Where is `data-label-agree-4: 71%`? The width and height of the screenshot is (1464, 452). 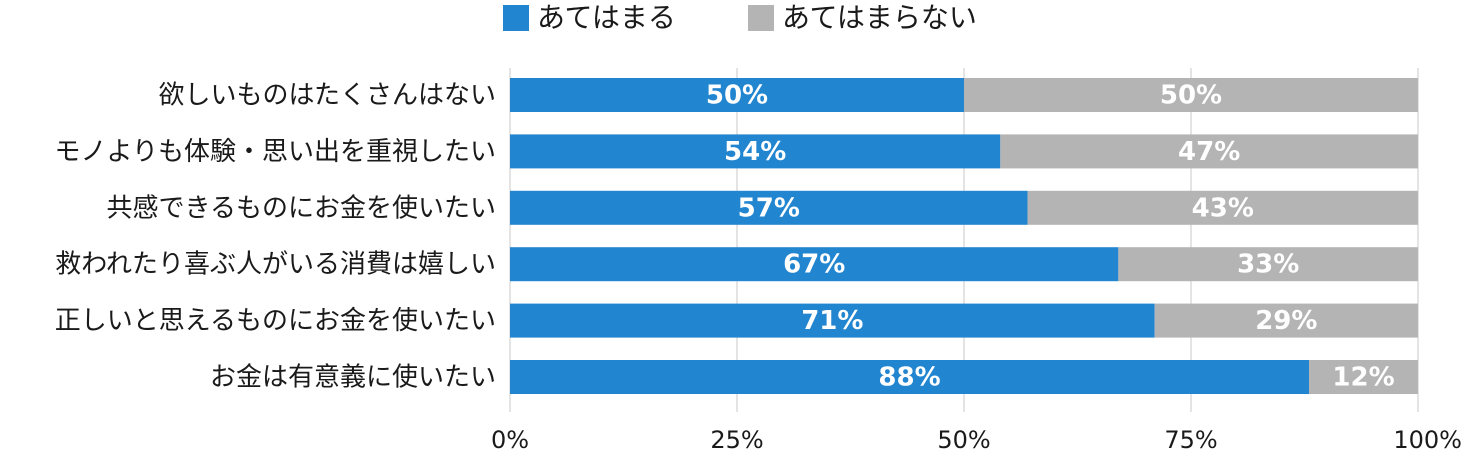
data-label-agree-4: 71% is located at coordinates (832, 321).